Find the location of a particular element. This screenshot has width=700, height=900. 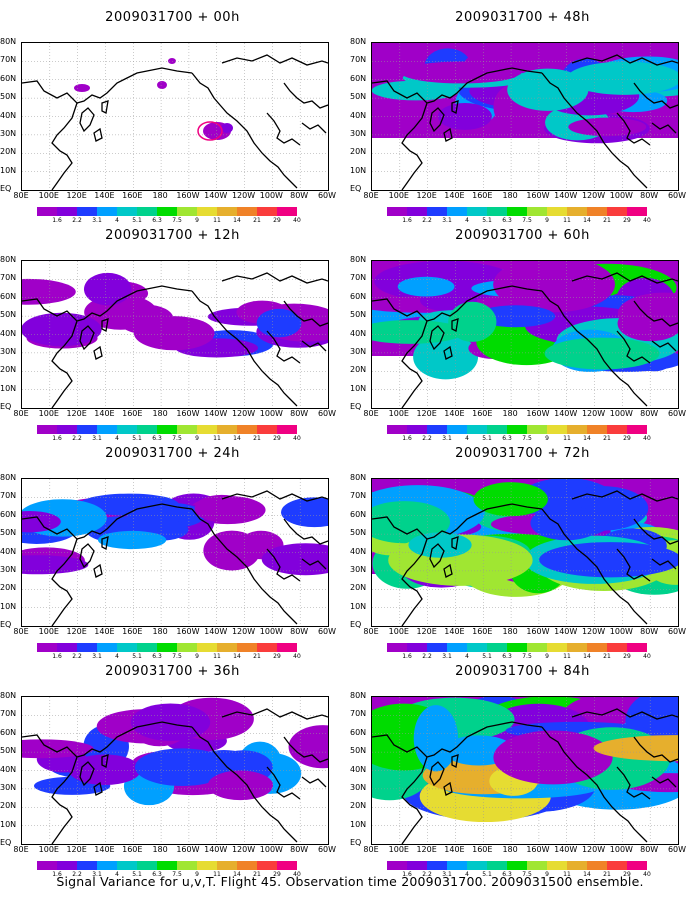

longitude-label: 120E is located at coordinates (76, 631).